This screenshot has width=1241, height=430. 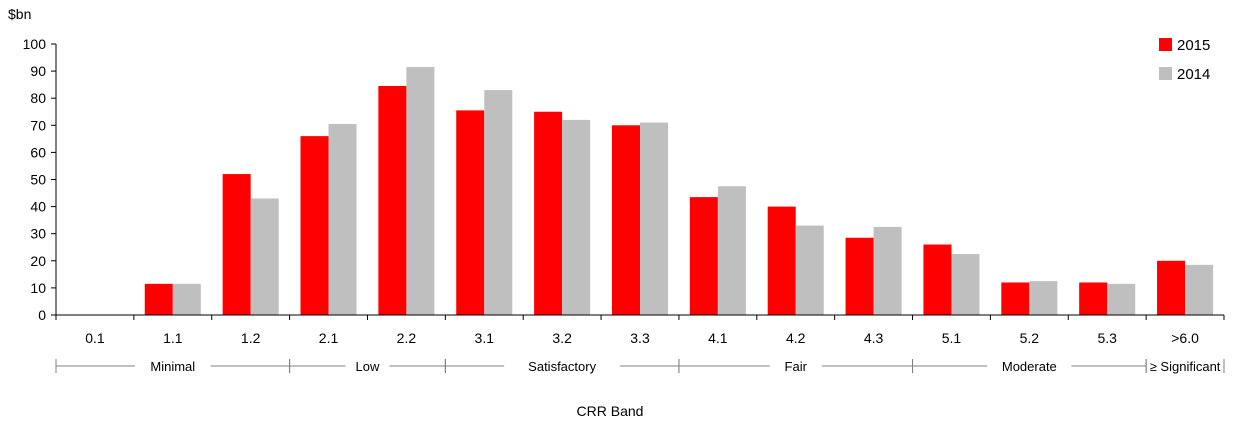 What do you see at coordinates (718, 338) in the screenshot?
I see `x-tick-label: 4.1` at bounding box center [718, 338].